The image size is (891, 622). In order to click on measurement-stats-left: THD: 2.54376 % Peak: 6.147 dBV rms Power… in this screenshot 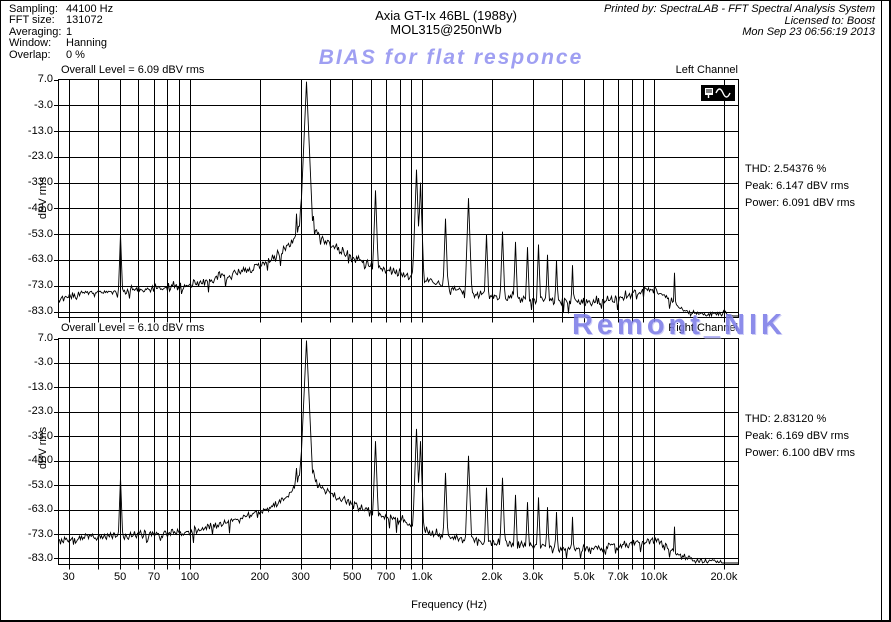, I will do `click(800, 186)`.